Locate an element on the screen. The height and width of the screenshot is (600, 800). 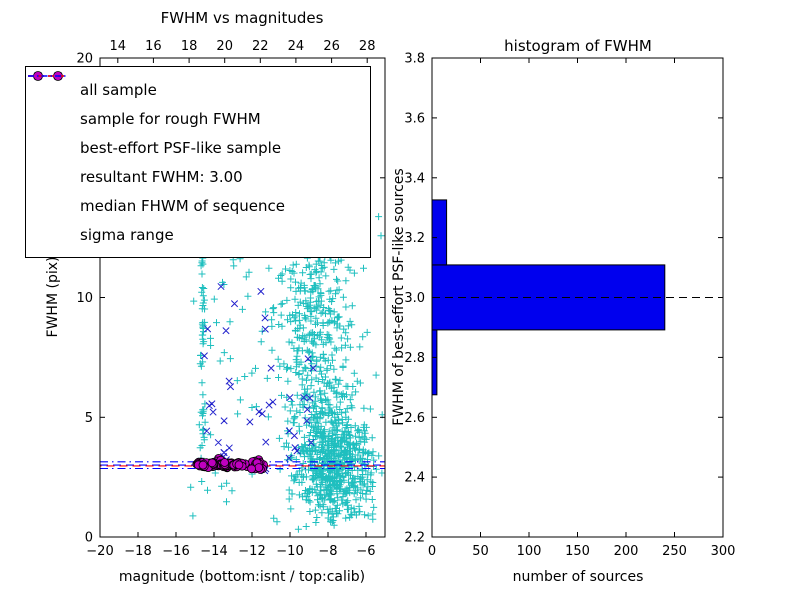
legend-item-sigma-range: sigma range is located at coordinates (196, 162).